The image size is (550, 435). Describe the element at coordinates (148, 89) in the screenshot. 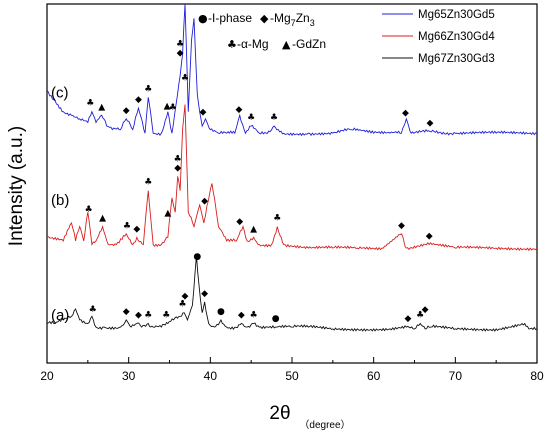

I see `phase-marker-4: ♣` at that location.